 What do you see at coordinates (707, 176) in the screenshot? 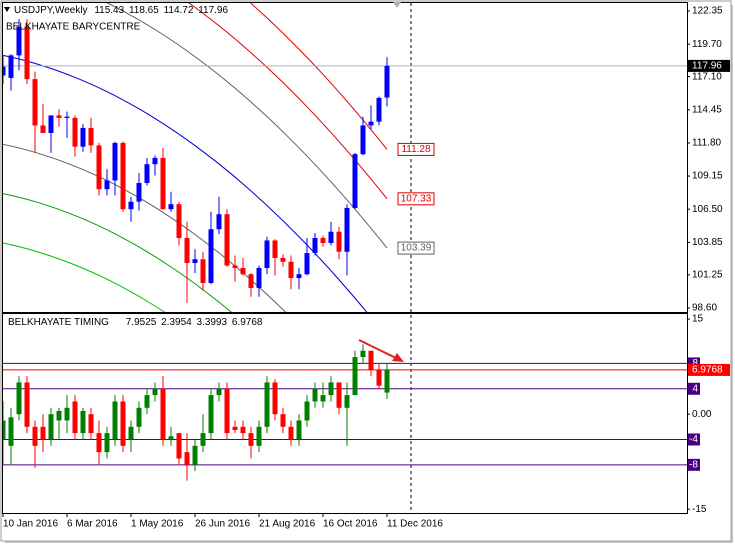
I see `y-tick-label: 109.15` at bounding box center [707, 176].